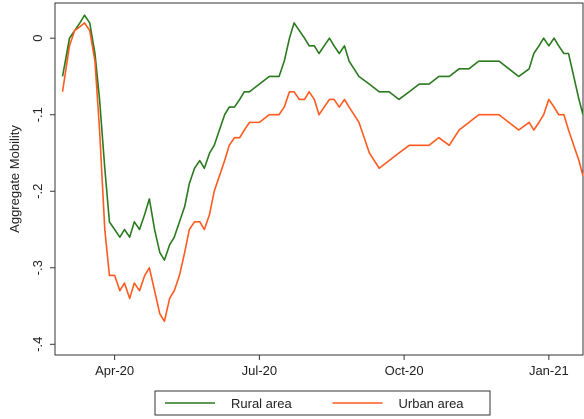 The height and width of the screenshot is (419, 584). I want to click on y-axis-label: Aggregate Mobility, so click(14, 179).